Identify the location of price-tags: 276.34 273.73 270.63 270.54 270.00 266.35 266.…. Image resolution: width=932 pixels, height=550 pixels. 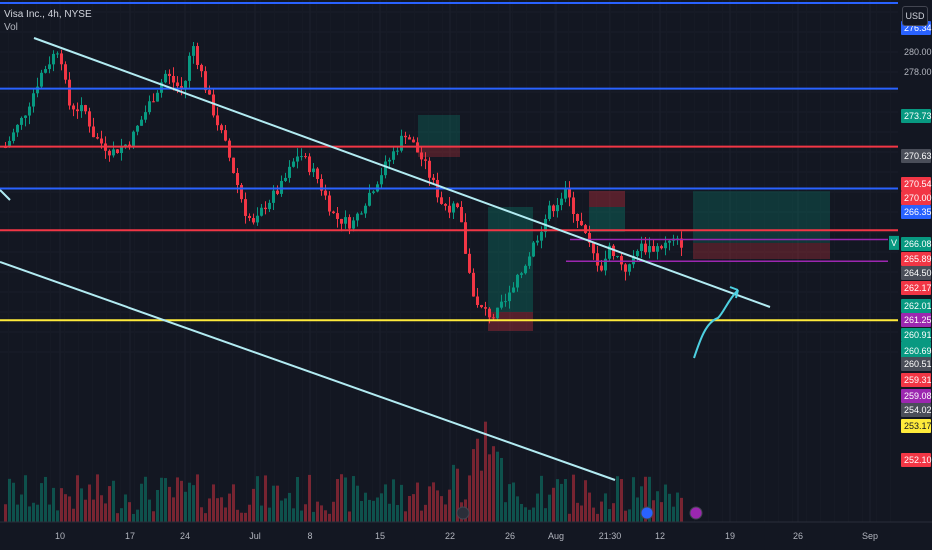
(910, 244).